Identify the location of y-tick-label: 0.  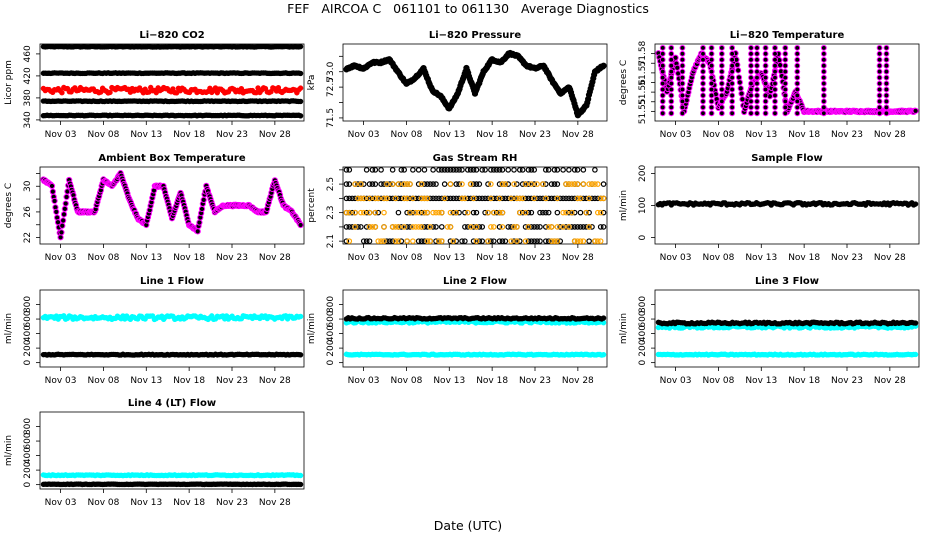
(643, 237).